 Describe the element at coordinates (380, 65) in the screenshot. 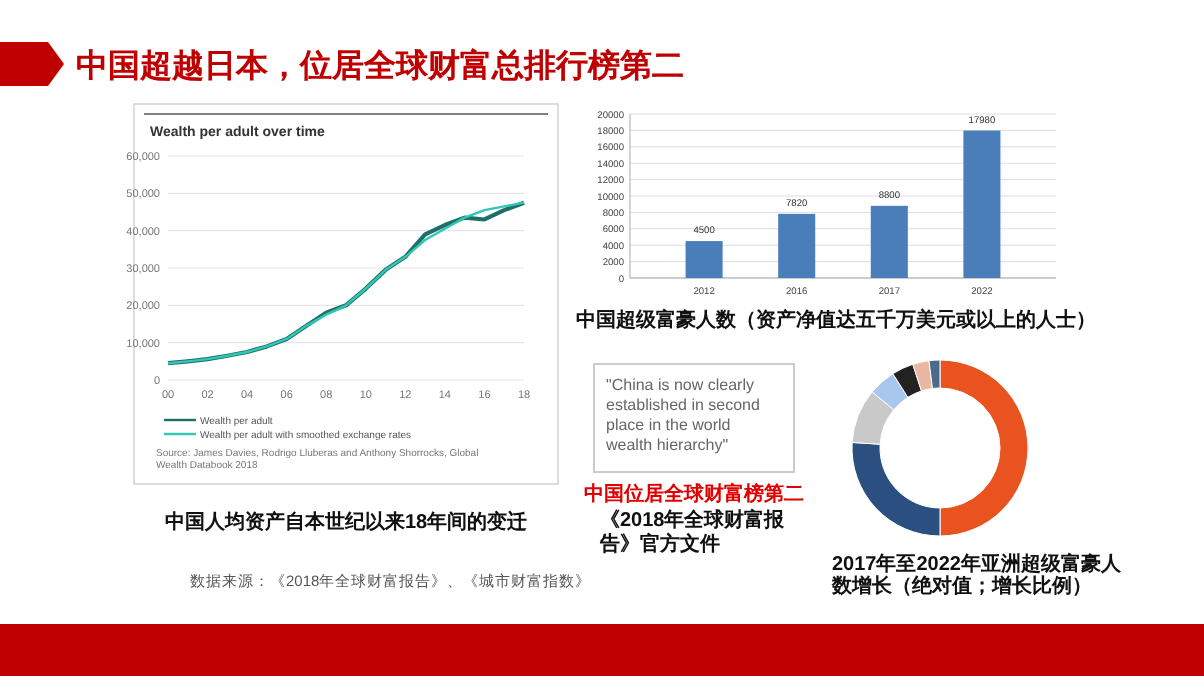

I see `text: 中国超越日本，位居全球财富总排行榜第二` at that location.